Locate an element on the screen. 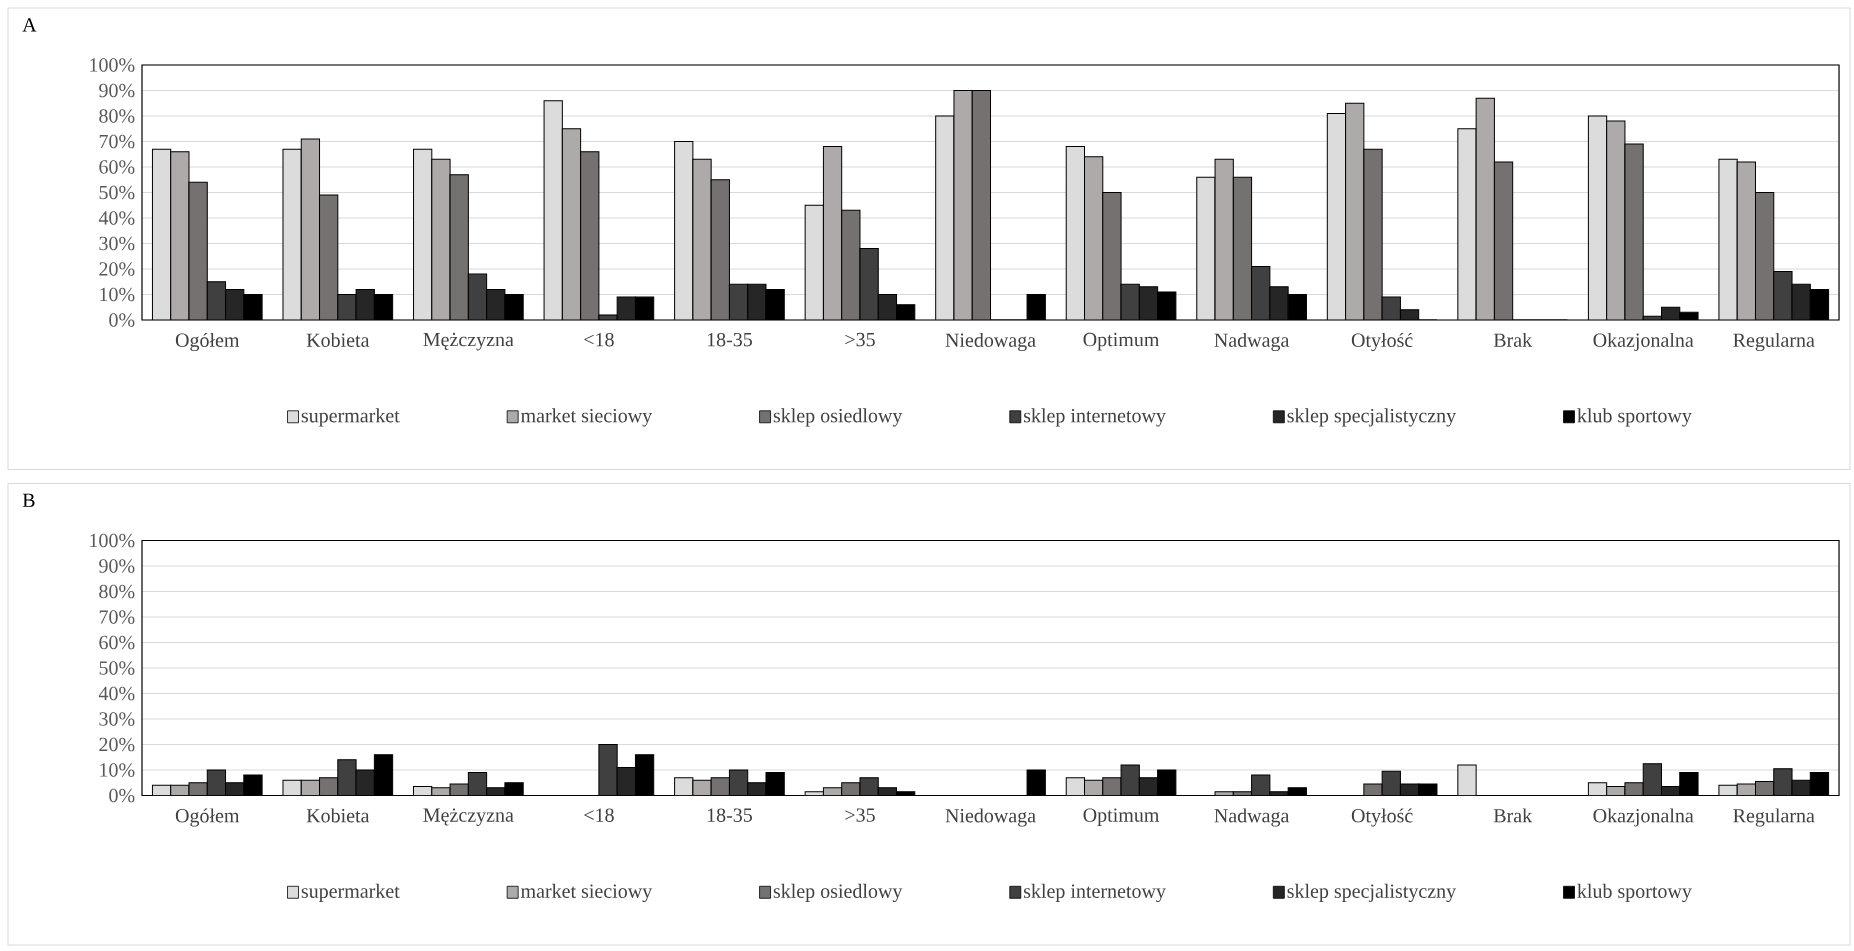  chart-title: B is located at coordinates (28, 500).